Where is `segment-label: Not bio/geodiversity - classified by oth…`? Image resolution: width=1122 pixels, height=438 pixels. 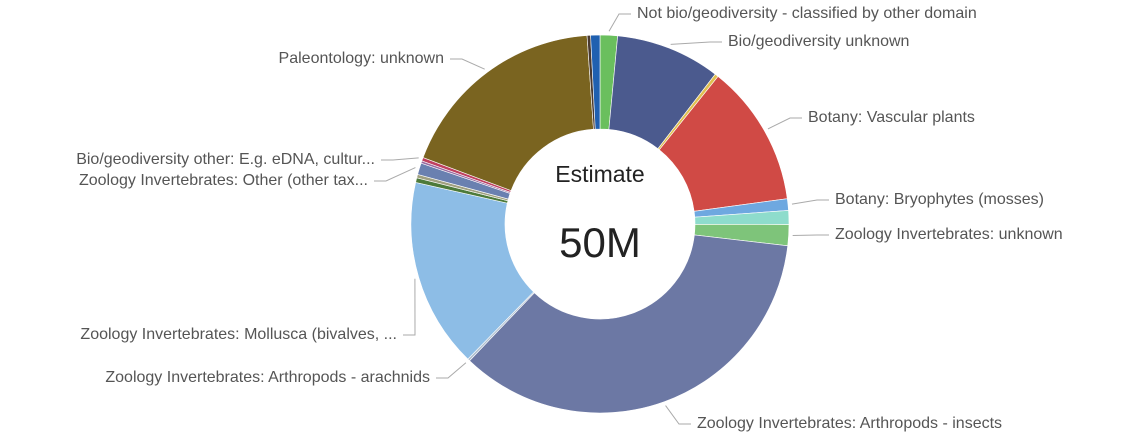
segment-label: Not bio/geodiversity - classified by oth… is located at coordinates (807, 13).